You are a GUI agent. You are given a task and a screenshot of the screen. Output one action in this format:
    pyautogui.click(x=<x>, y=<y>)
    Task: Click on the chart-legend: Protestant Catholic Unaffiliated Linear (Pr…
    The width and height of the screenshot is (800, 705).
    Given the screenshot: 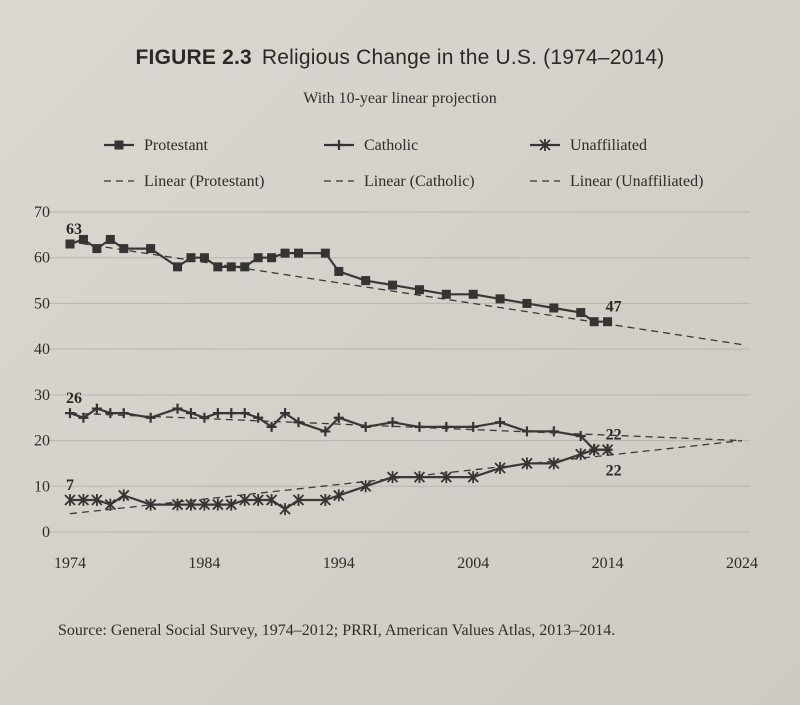 What is the action you would take?
    pyautogui.click(x=403, y=163)
    